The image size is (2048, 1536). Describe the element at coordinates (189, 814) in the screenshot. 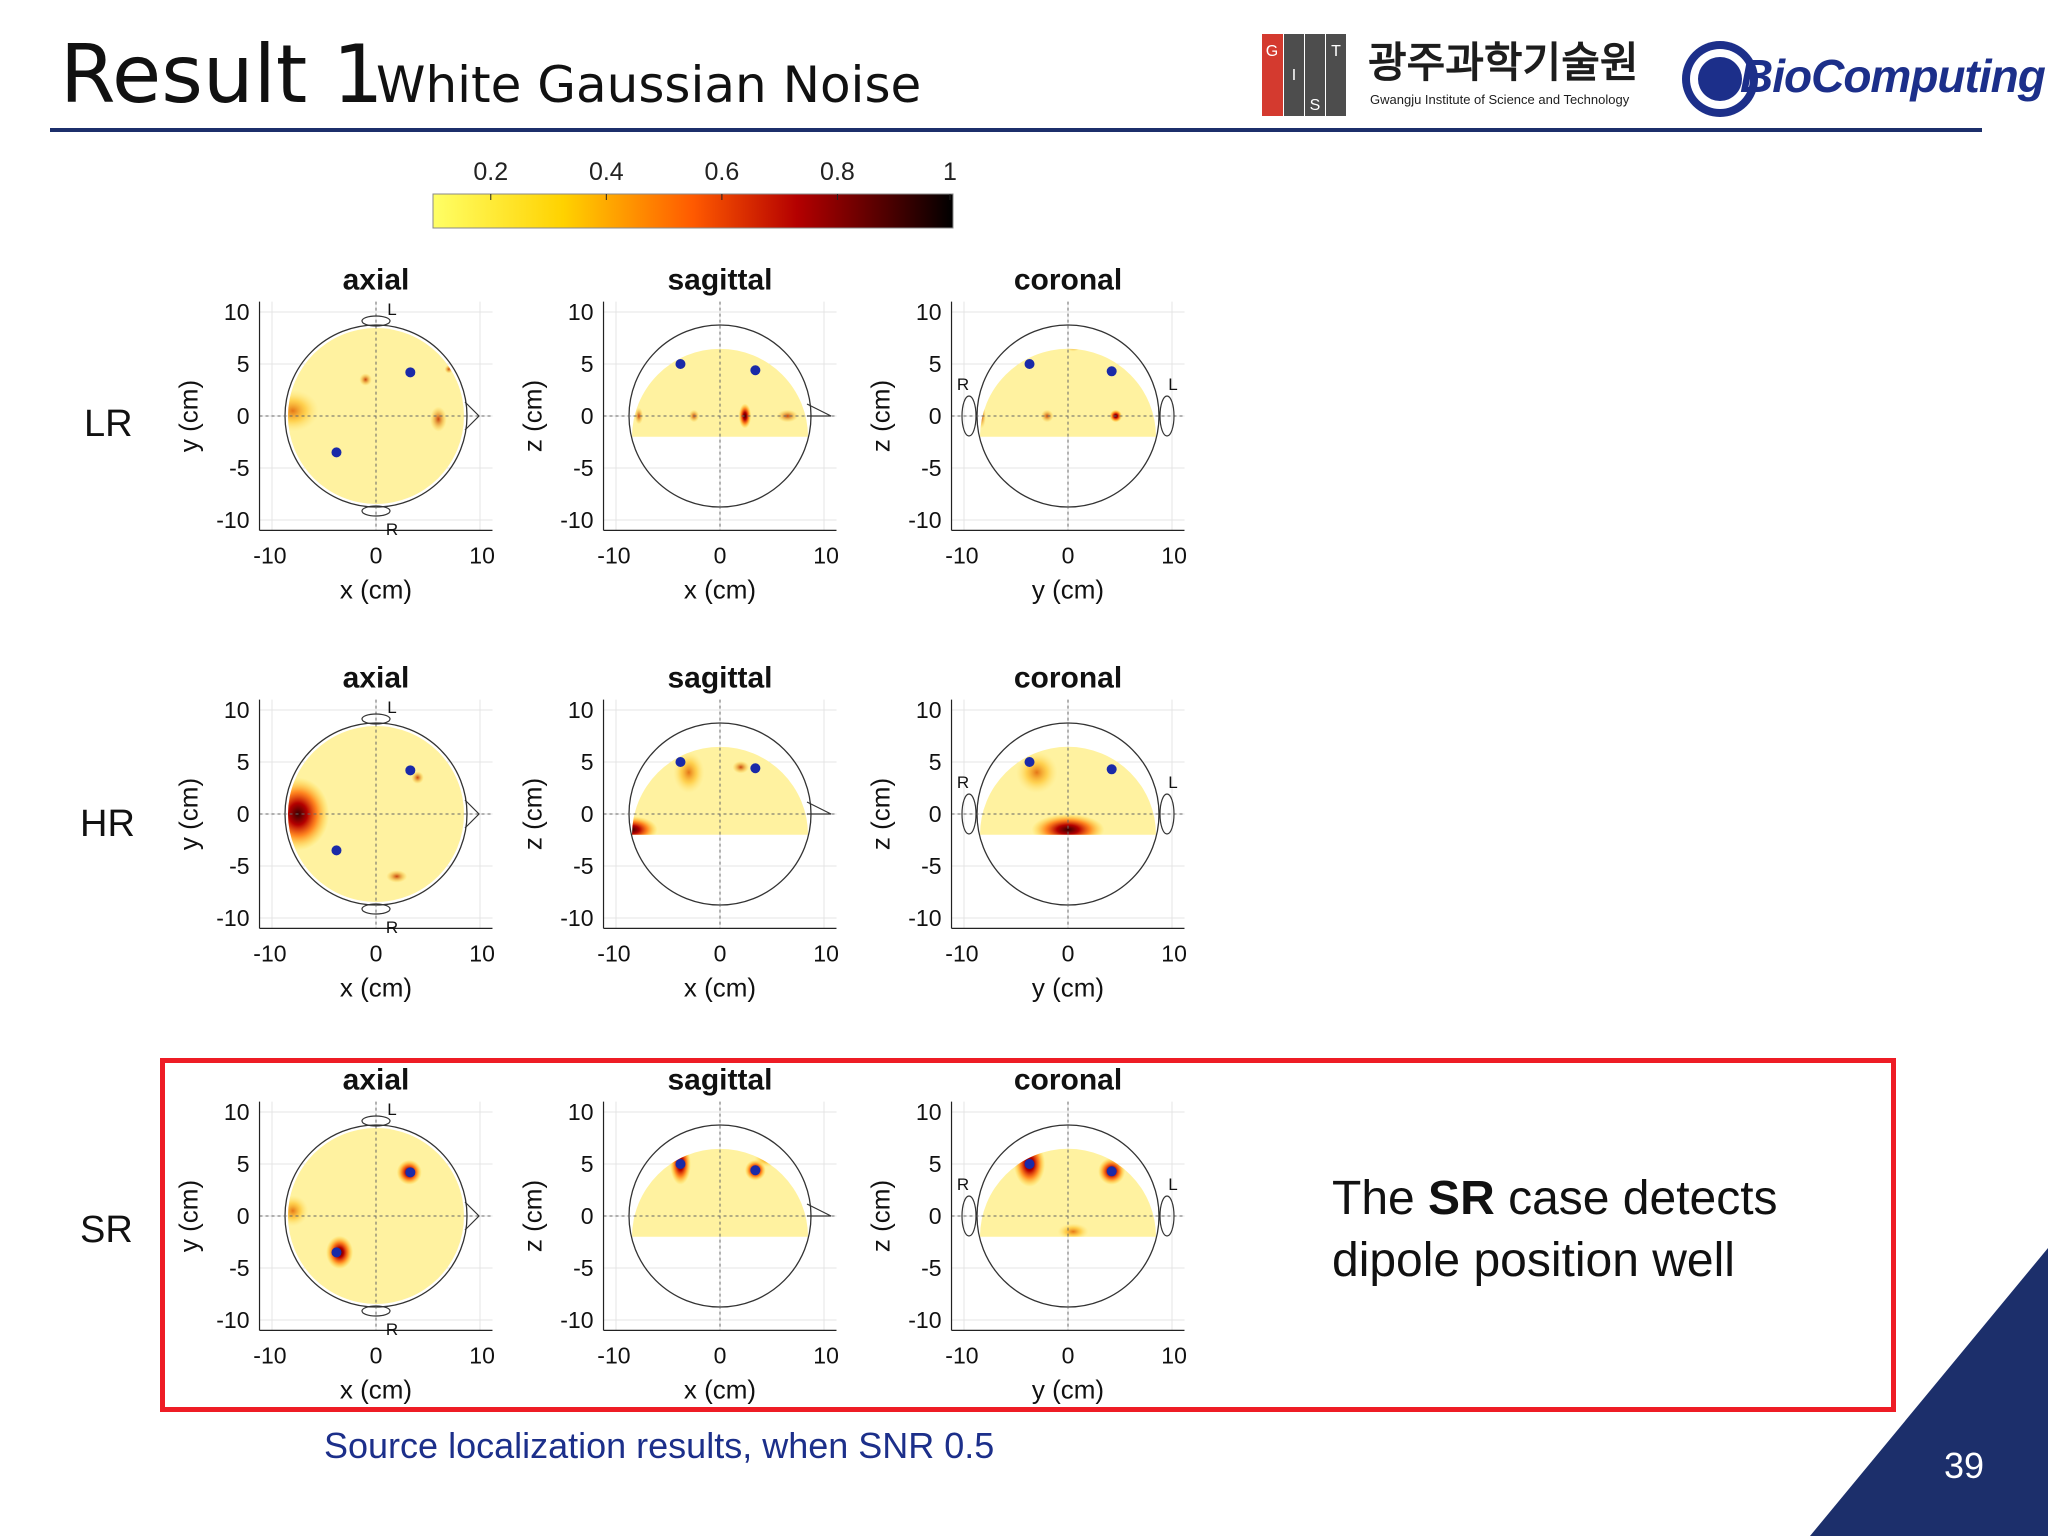

I see `y-axis-label: y (cm)` at that location.